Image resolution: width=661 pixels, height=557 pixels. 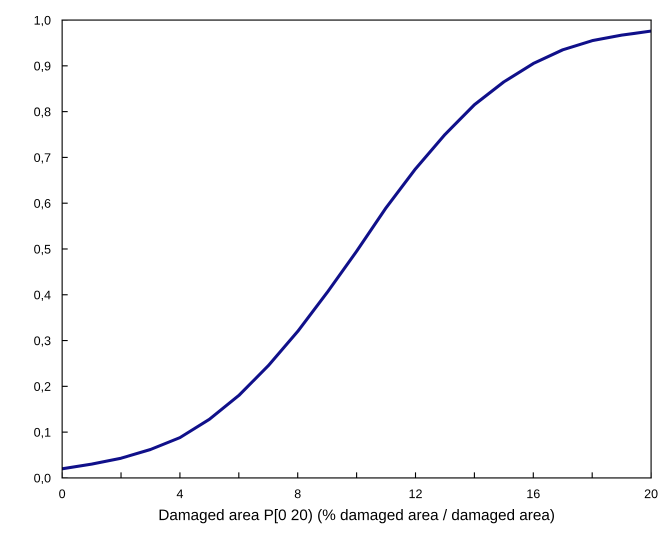 What do you see at coordinates (42, 250) in the screenshot?
I see `y-tick-label: 0,5` at bounding box center [42, 250].